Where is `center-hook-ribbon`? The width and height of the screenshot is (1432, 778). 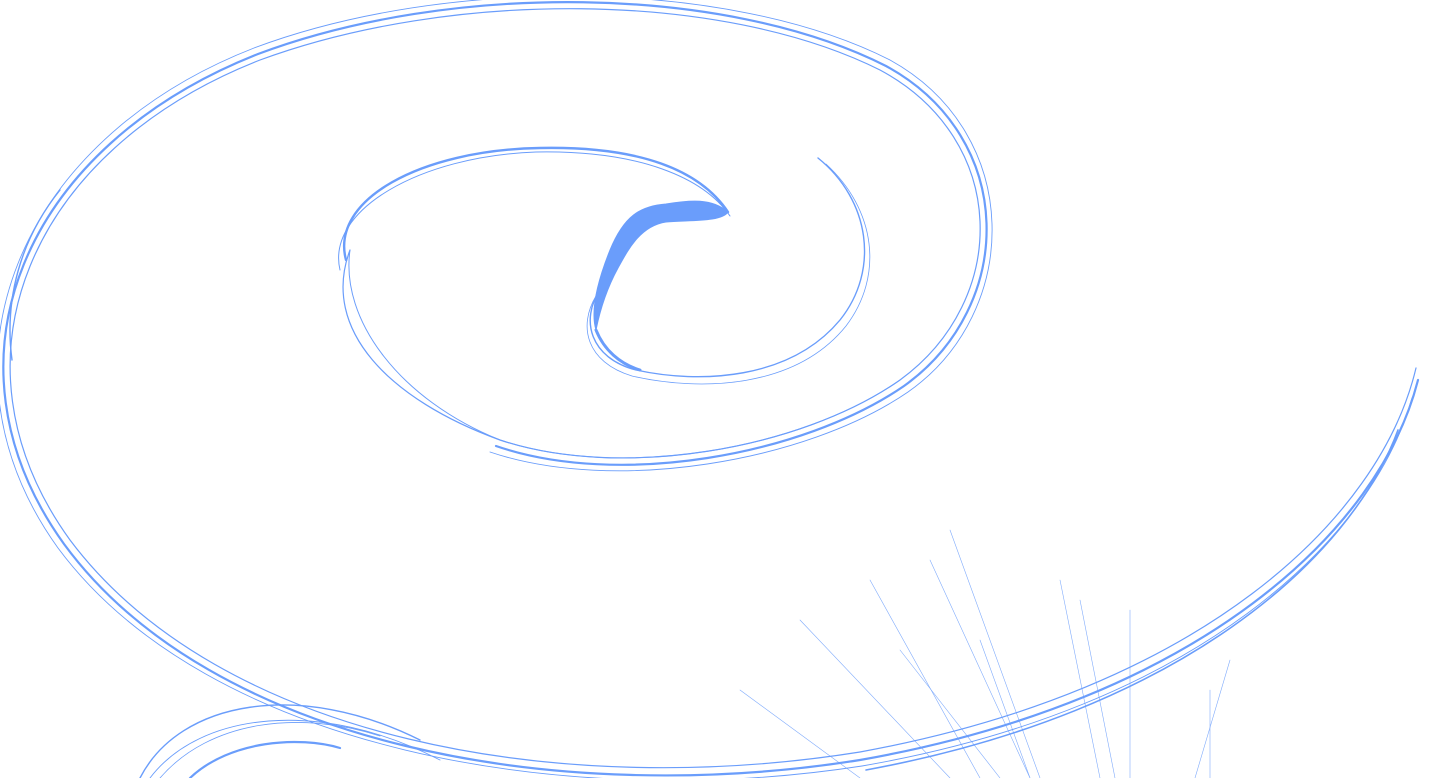 center-hook-ribbon is located at coordinates (661, 265).